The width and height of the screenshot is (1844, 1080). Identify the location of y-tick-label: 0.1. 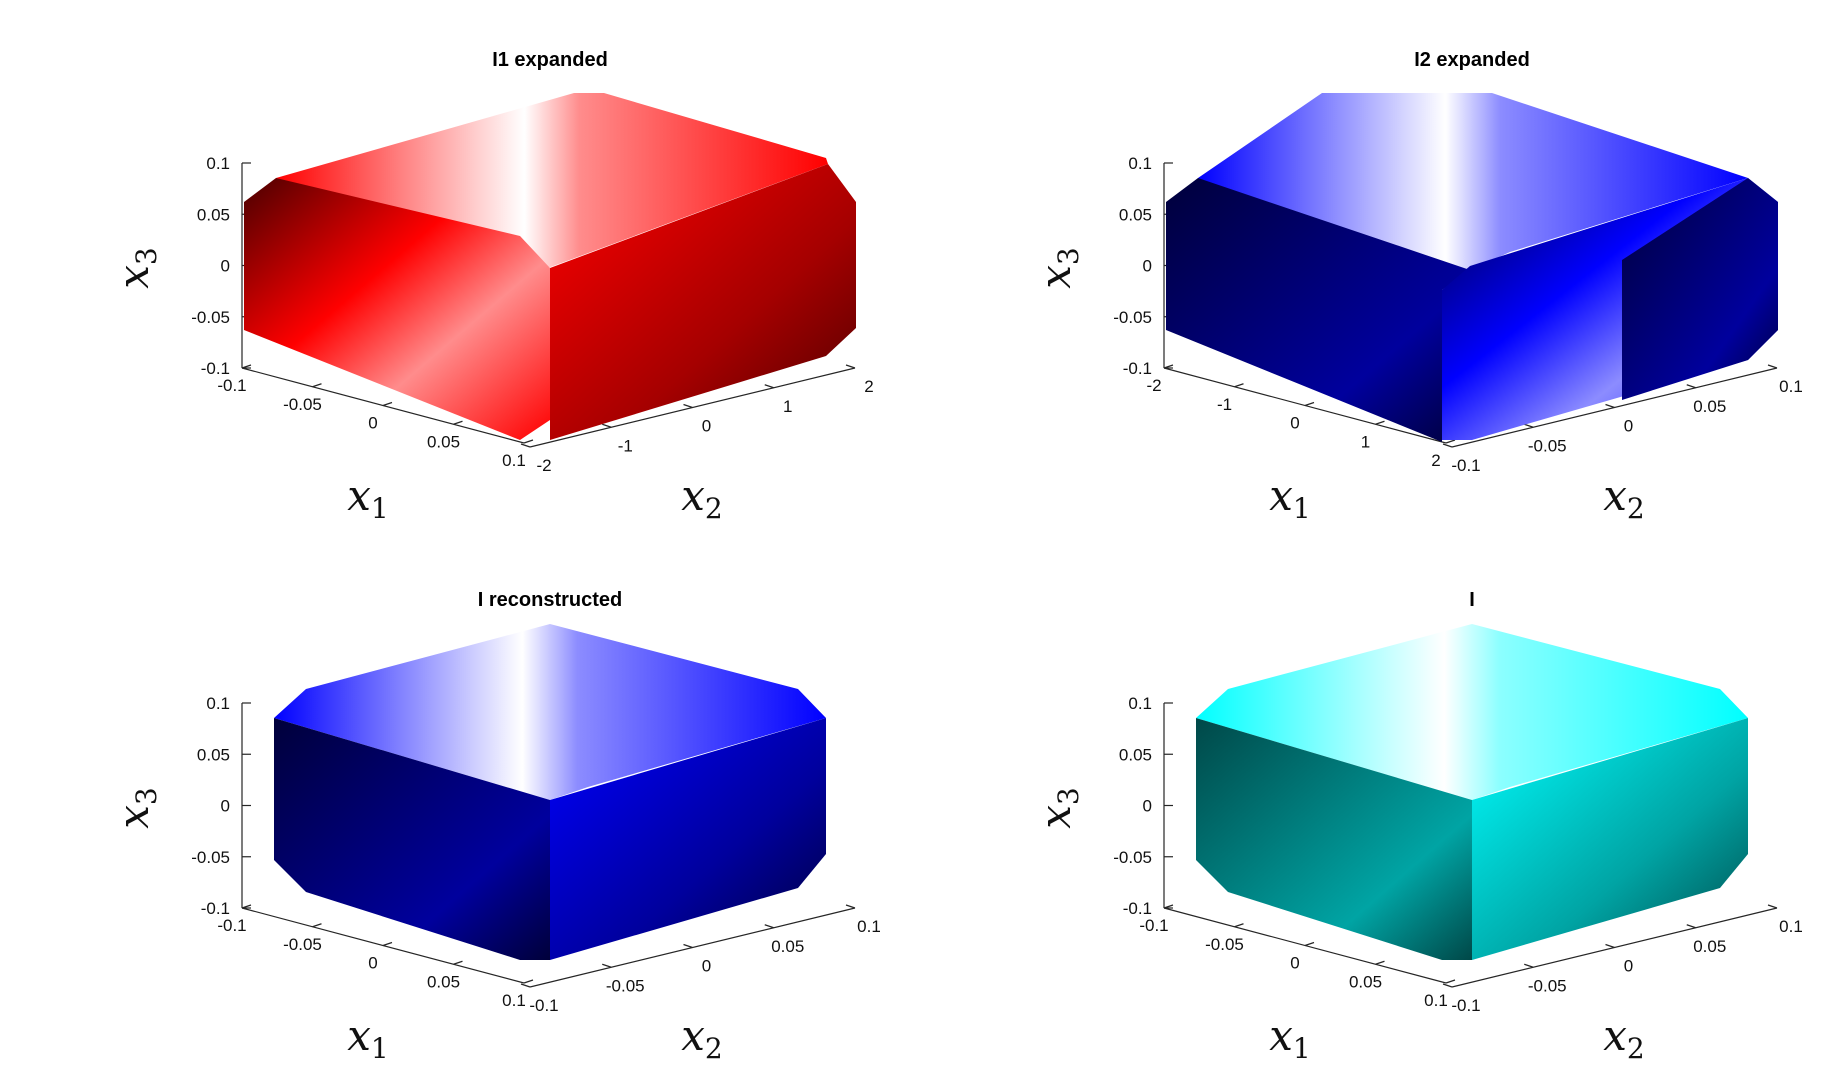
(1791, 926).